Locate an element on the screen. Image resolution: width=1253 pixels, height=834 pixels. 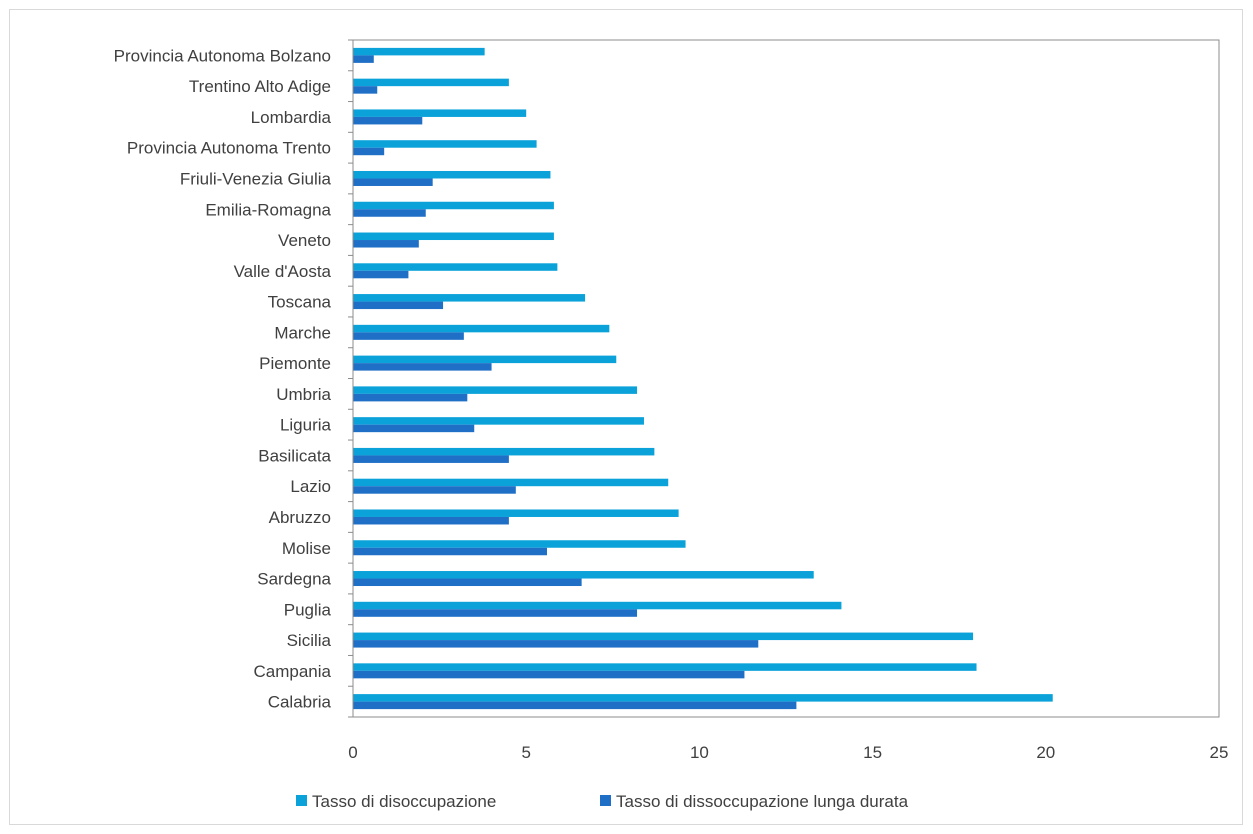
category-label: Sardegna is located at coordinates (294, 579).